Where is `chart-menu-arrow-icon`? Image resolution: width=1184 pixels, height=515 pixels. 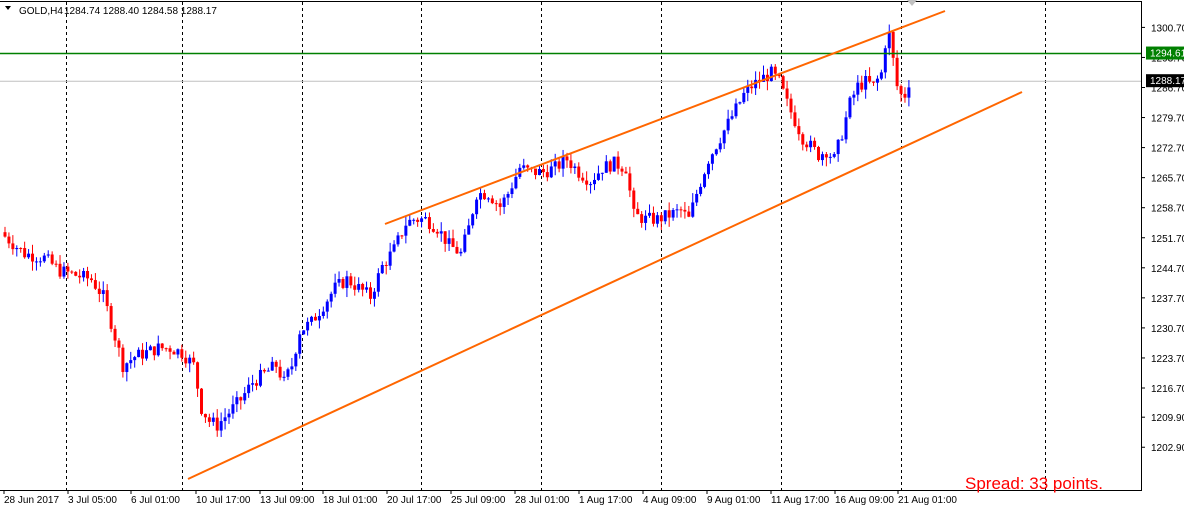
chart-menu-arrow-icon is located at coordinates (8, 8).